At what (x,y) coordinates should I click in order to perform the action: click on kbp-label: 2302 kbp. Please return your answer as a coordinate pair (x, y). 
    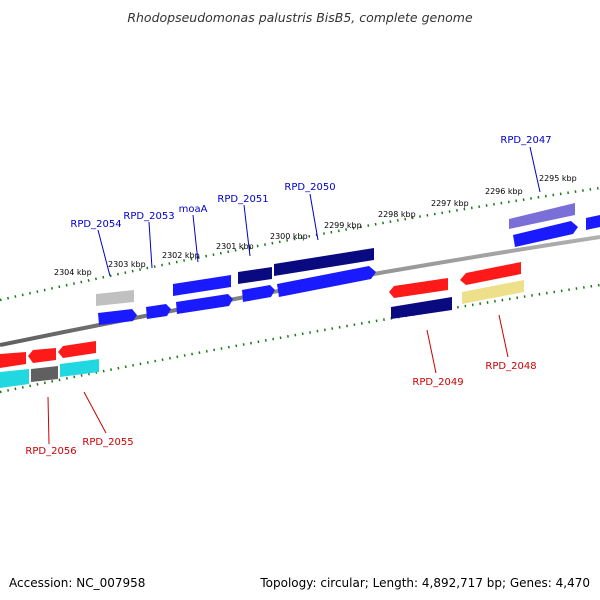
    Looking at the image, I should click on (181, 255).